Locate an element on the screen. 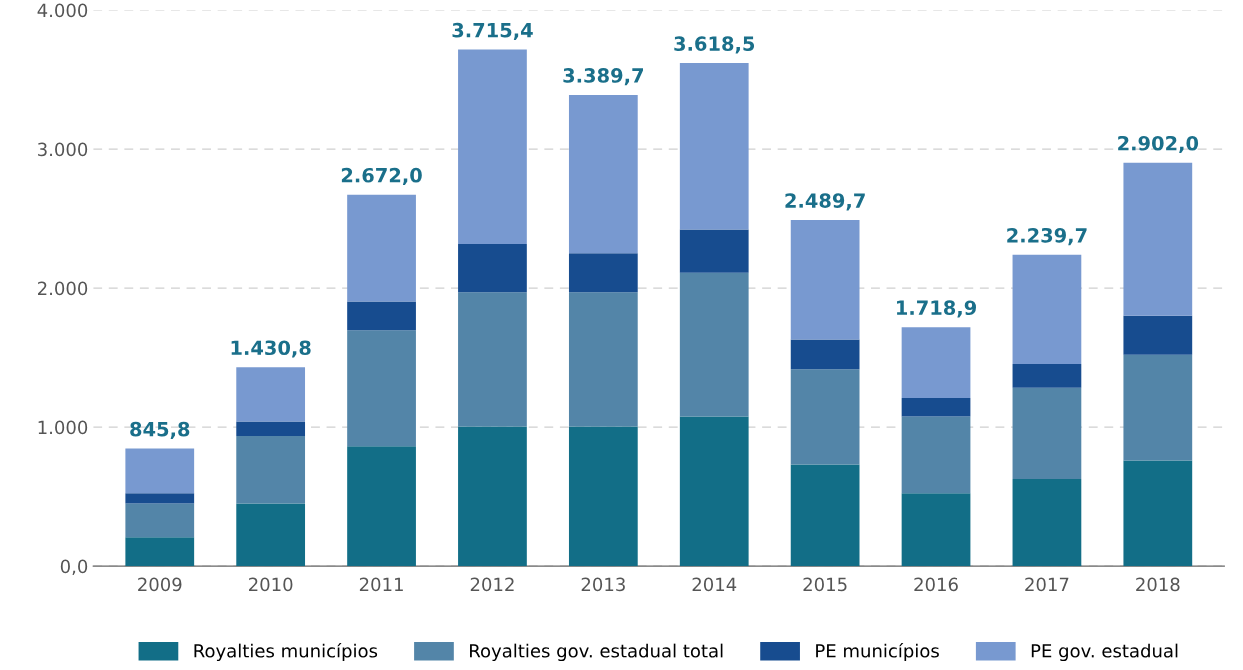 The image size is (1243, 670). y-tick-label: 0,0 is located at coordinates (74, 567).